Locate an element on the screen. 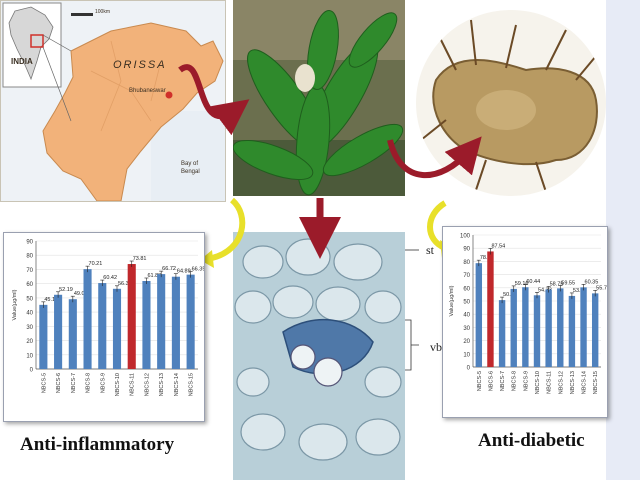 The image size is (640, 480). plant-photo is located at coordinates (319, 98).